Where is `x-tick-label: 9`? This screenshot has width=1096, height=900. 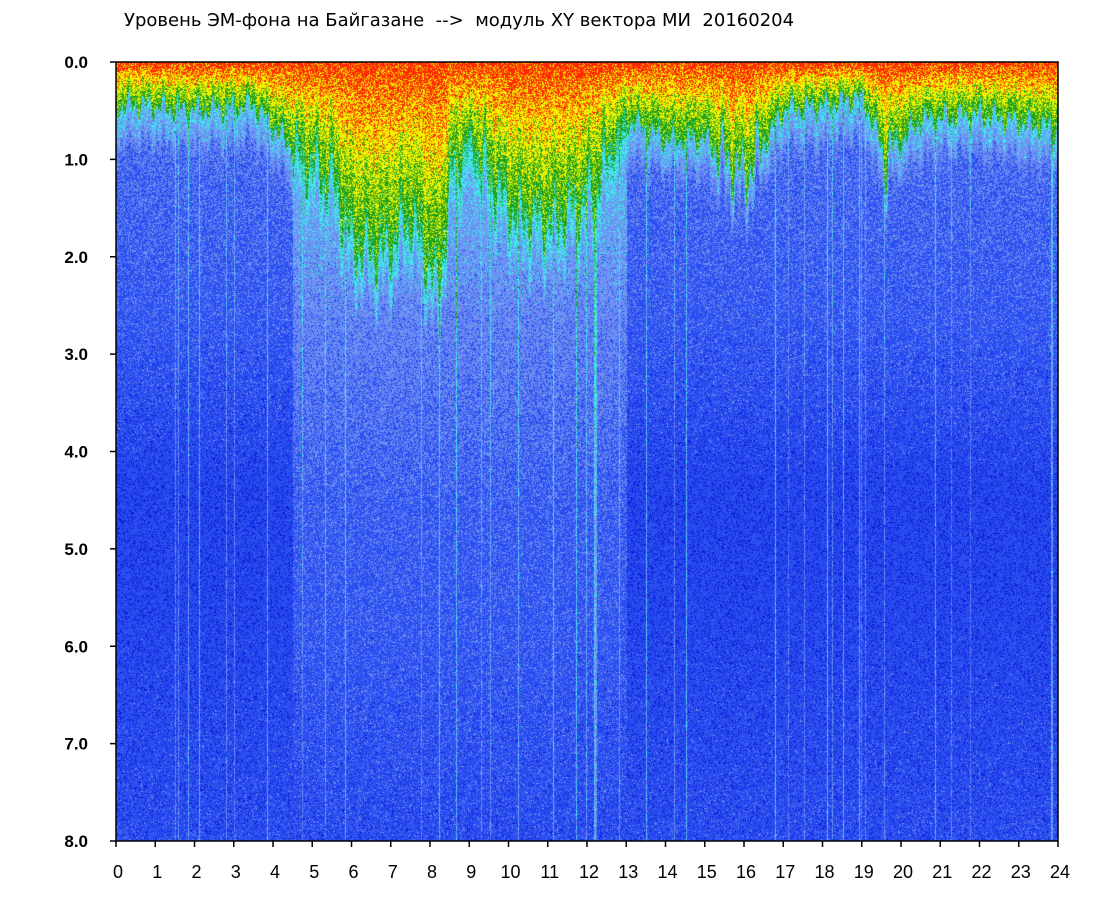 x-tick-label: 9 is located at coordinates (471, 872).